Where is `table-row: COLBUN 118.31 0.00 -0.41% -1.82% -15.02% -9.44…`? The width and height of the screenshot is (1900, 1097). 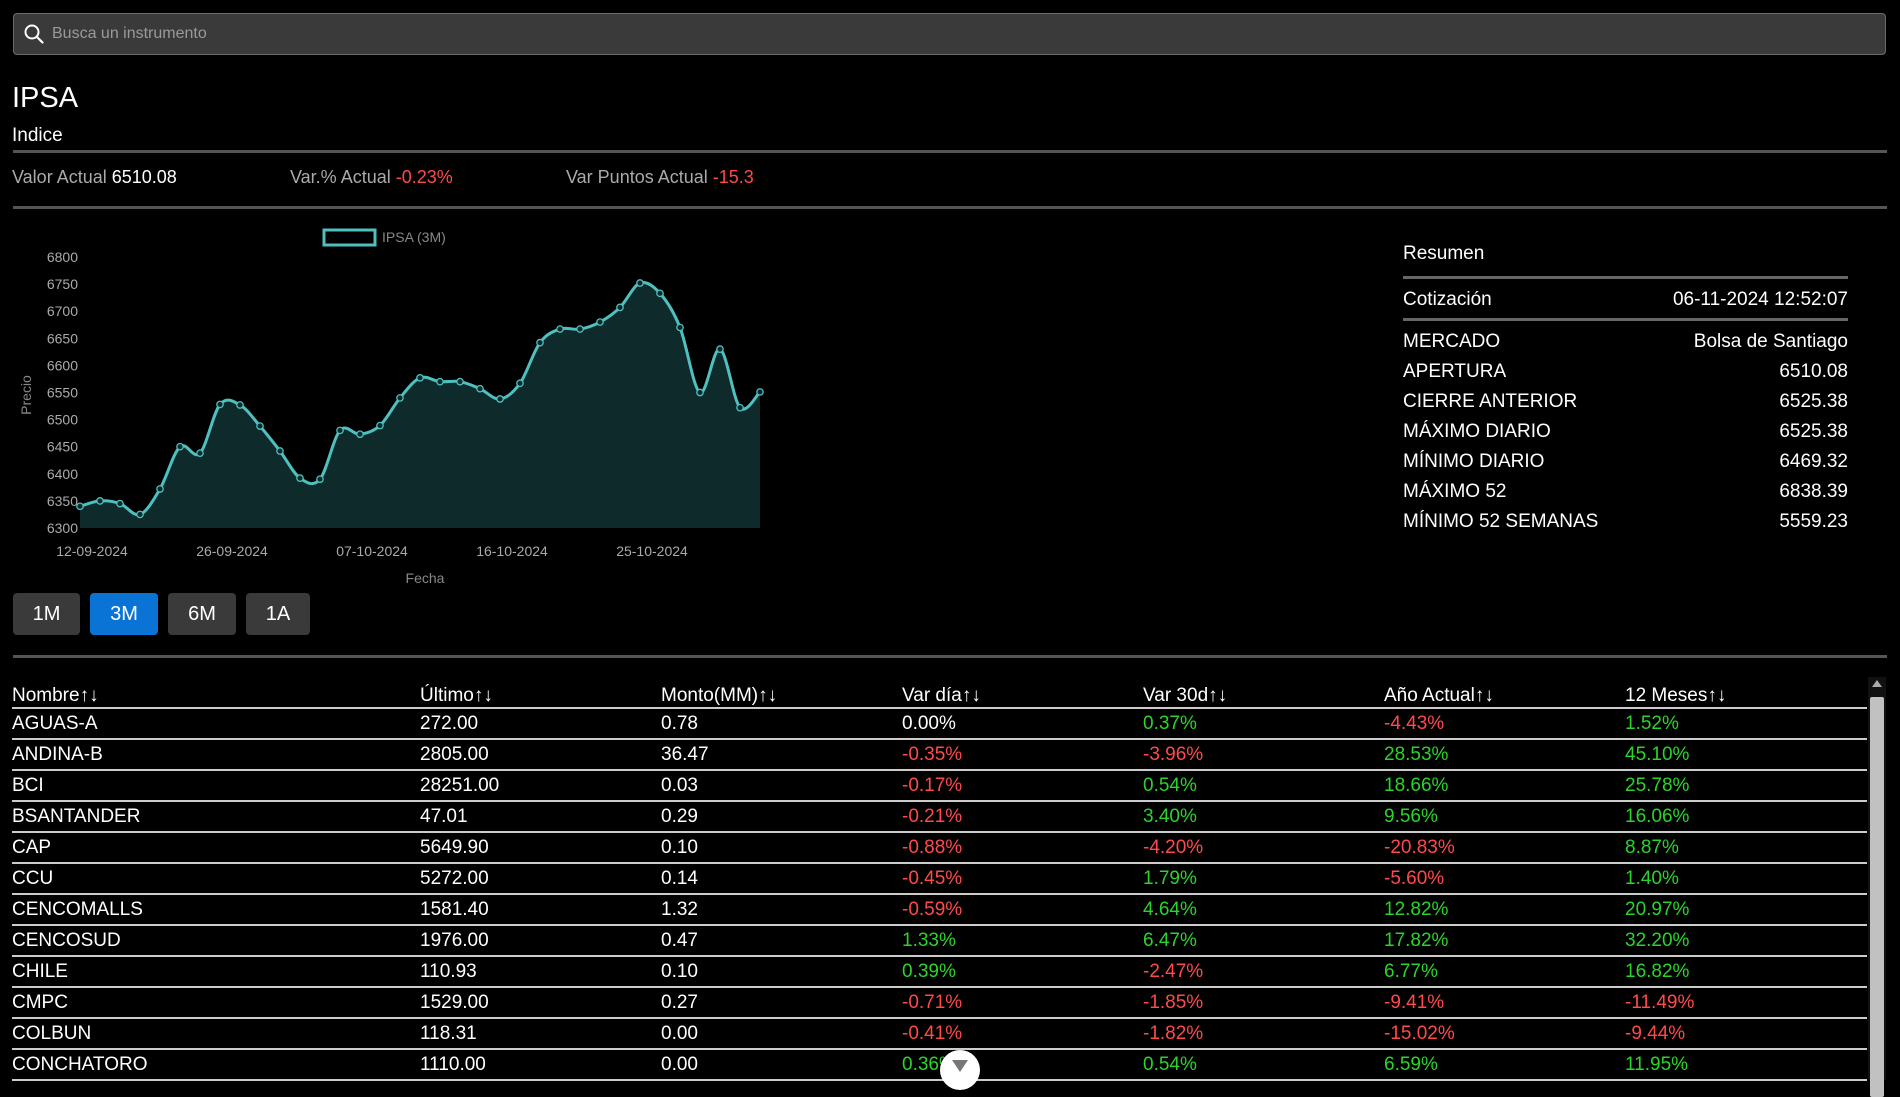
table-row: COLBUN 118.31 0.00 -0.41% -1.82% -15.02% -9.44… is located at coordinates (939, 1034).